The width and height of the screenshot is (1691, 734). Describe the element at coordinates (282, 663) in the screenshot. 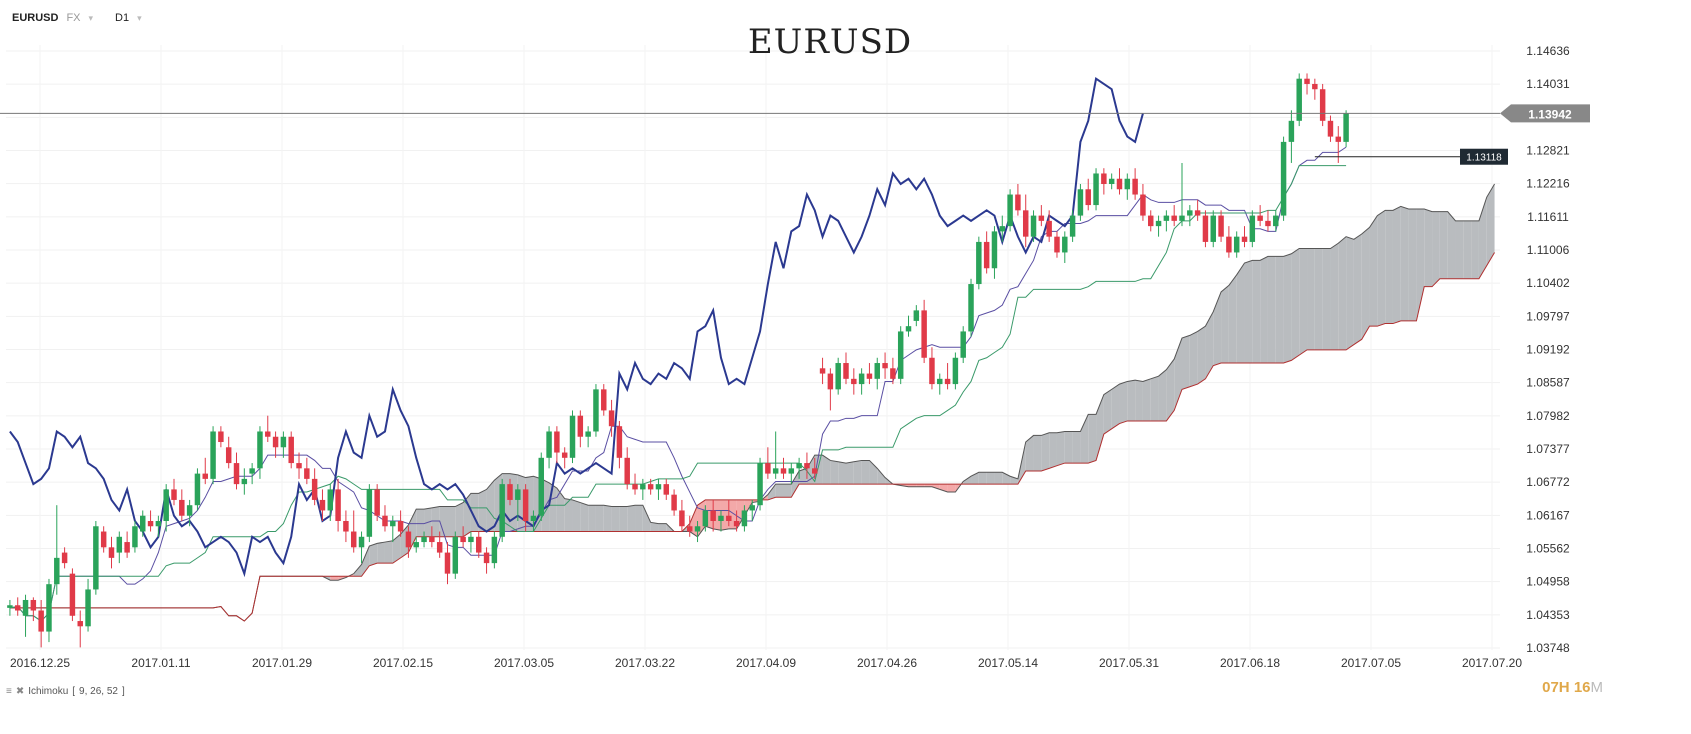

I see `x-tick-label: 2017.01.29` at that location.